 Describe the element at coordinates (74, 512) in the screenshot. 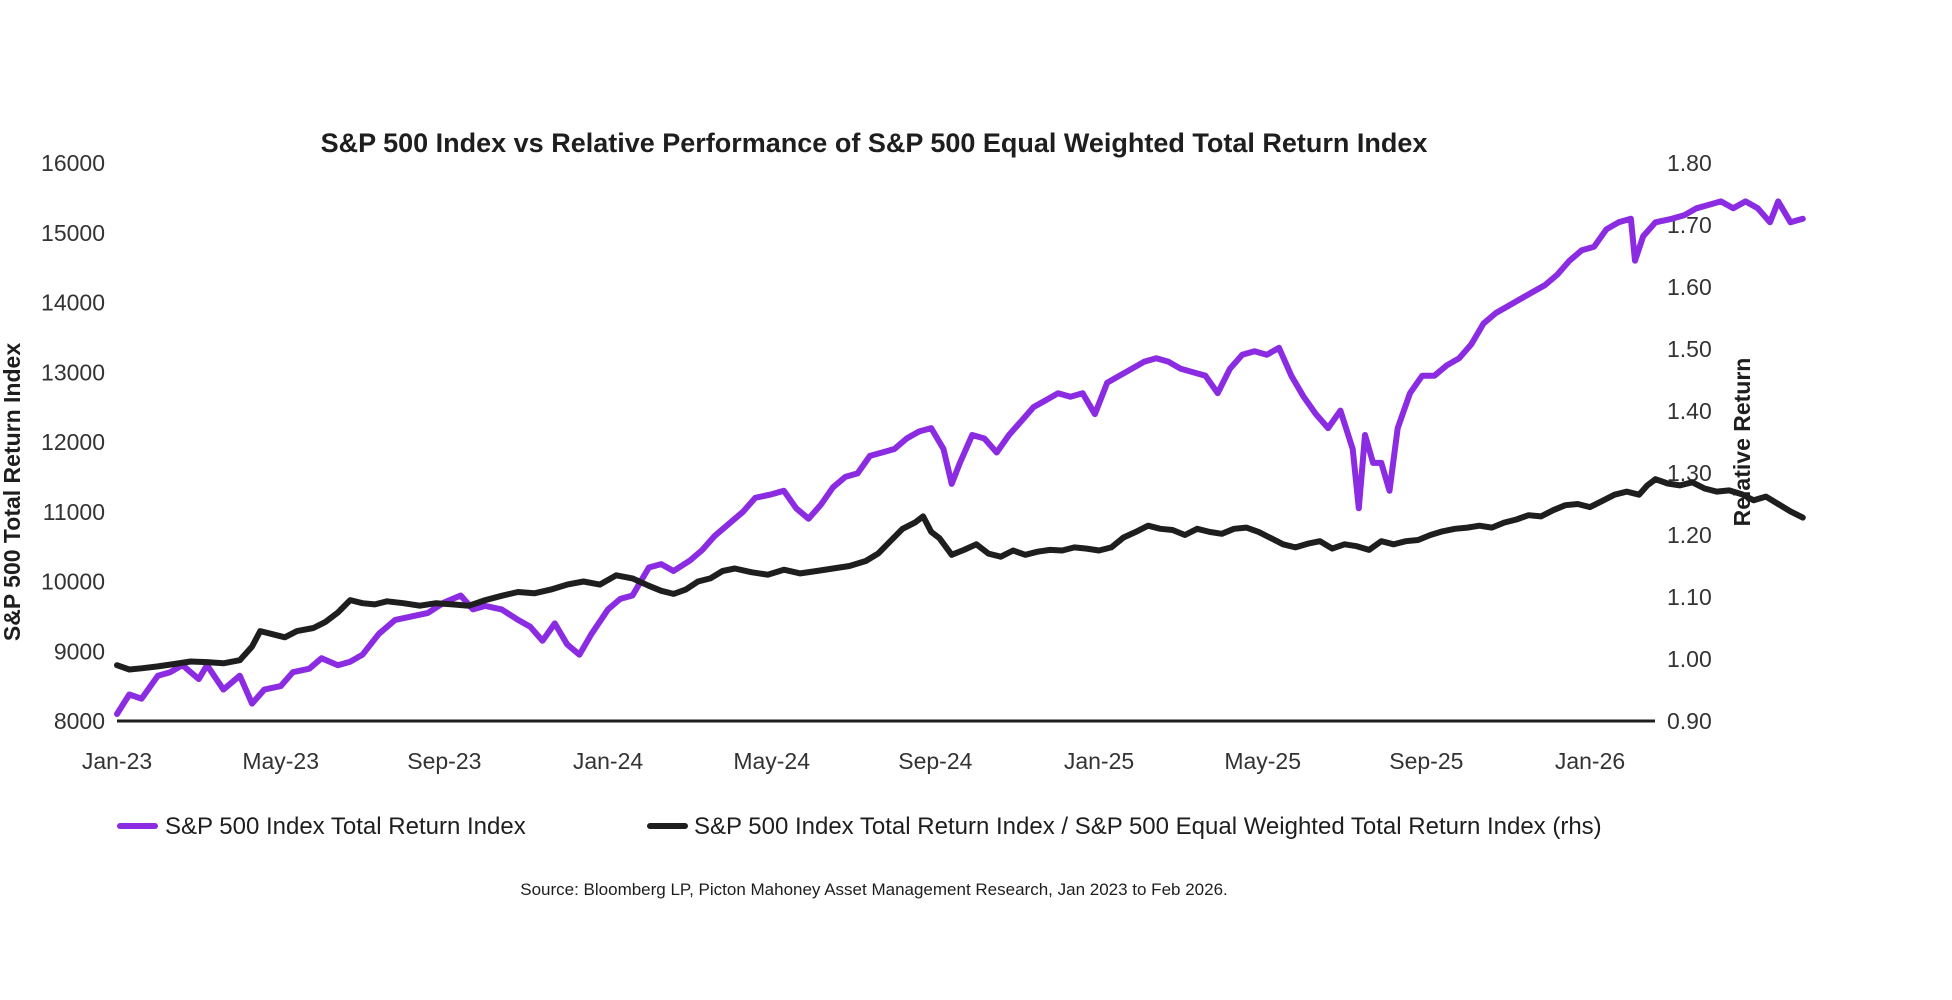

I see `left-tick-label: 11000` at that location.